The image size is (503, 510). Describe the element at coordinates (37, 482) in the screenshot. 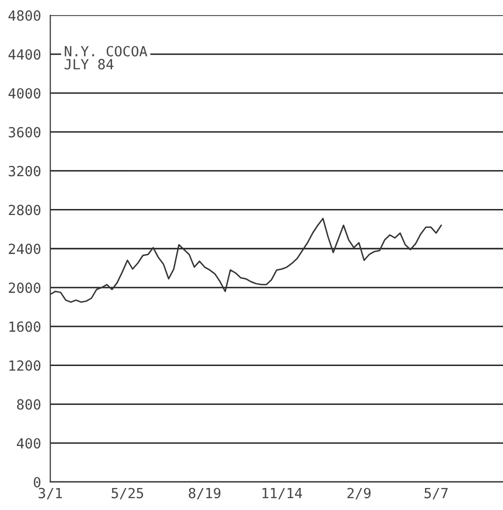

I see `y-tick-label: 0` at that location.